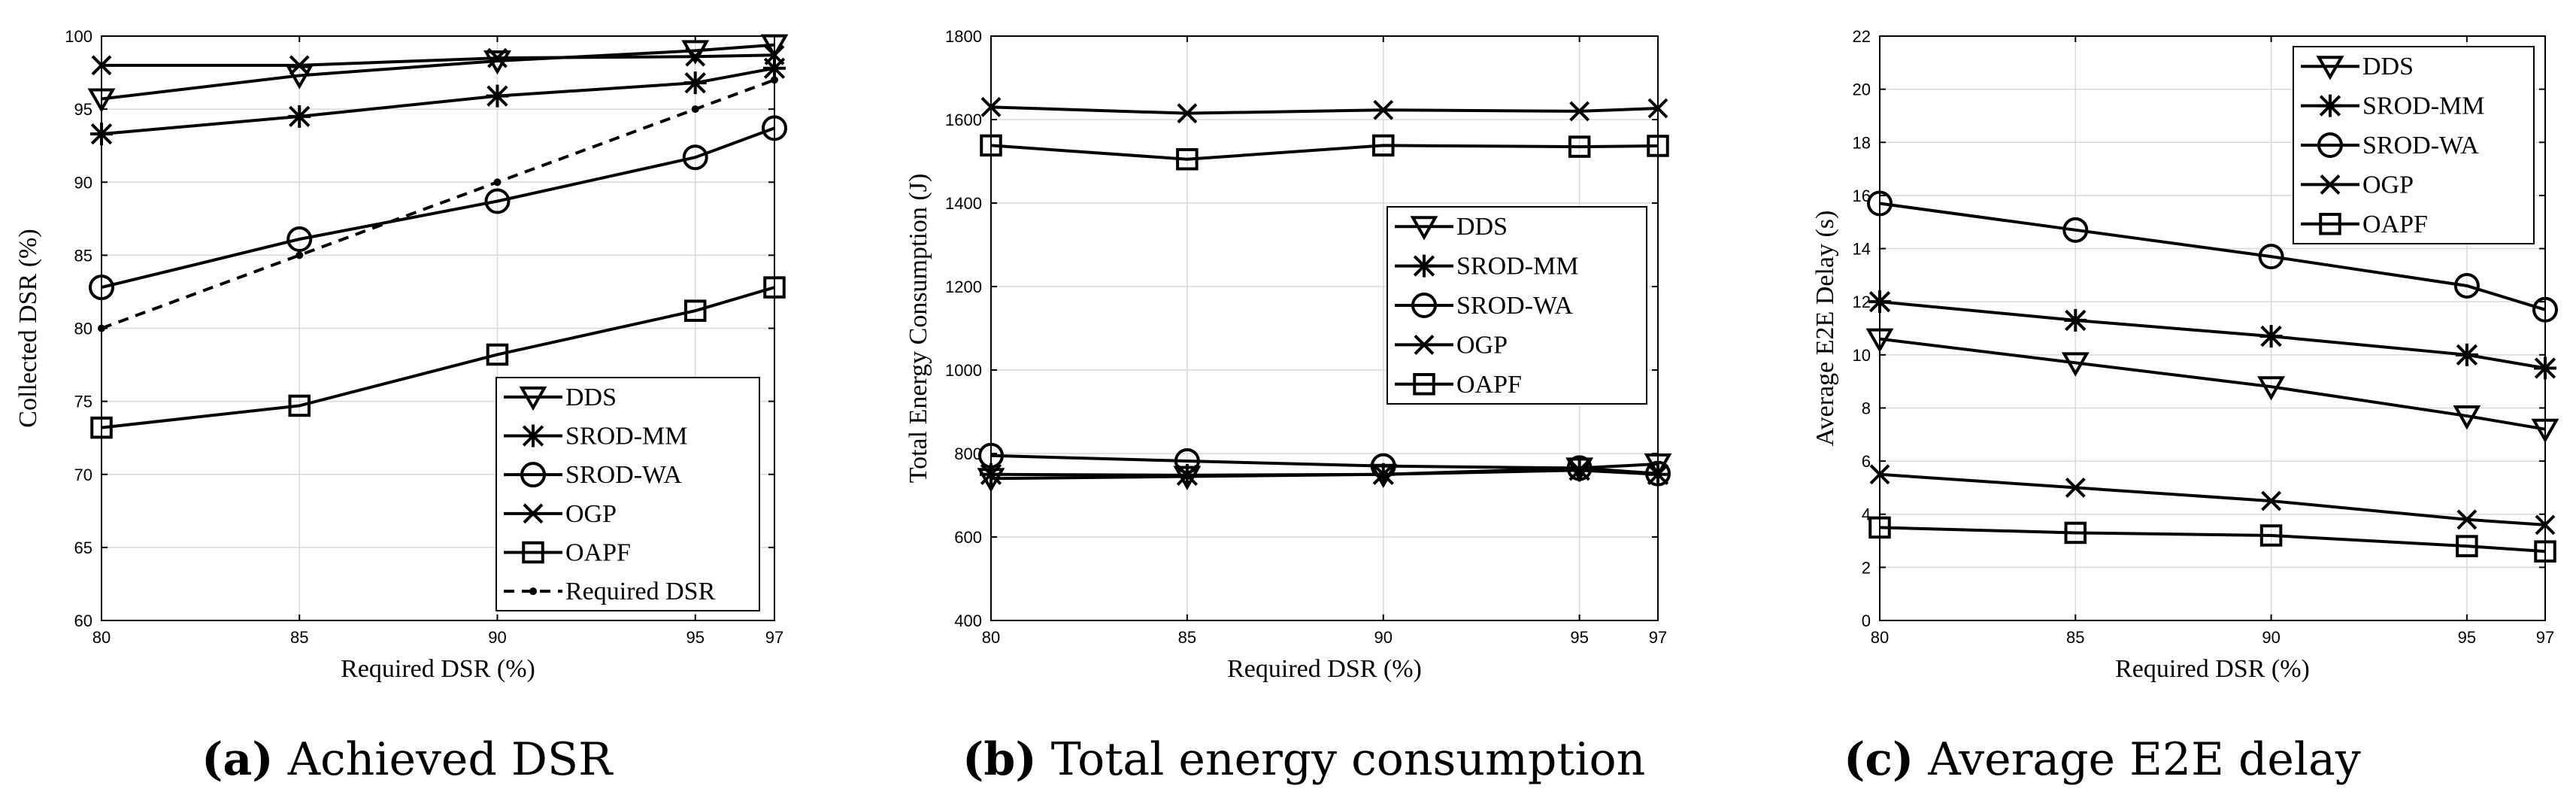 The width and height of the screenshot is (2576, 810). What do you see at coordinates (963, 287) in the screenshot?
I see `y-tick-label: 1200` at bounding box center [963, 287].